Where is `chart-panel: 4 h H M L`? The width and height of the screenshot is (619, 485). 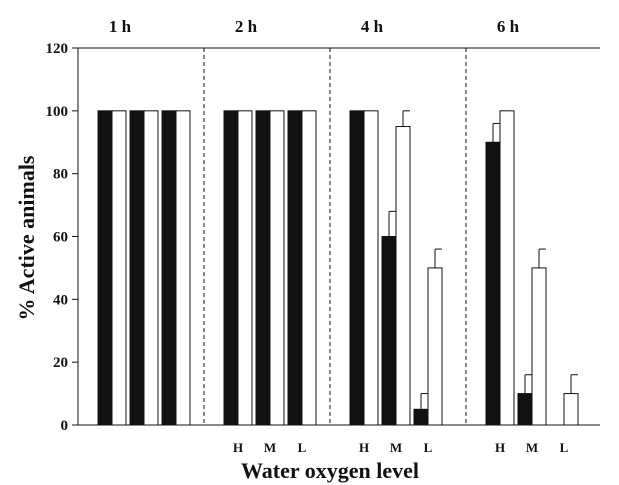 chart-panel: 4 h H M L is located at coordinates (396, 236).